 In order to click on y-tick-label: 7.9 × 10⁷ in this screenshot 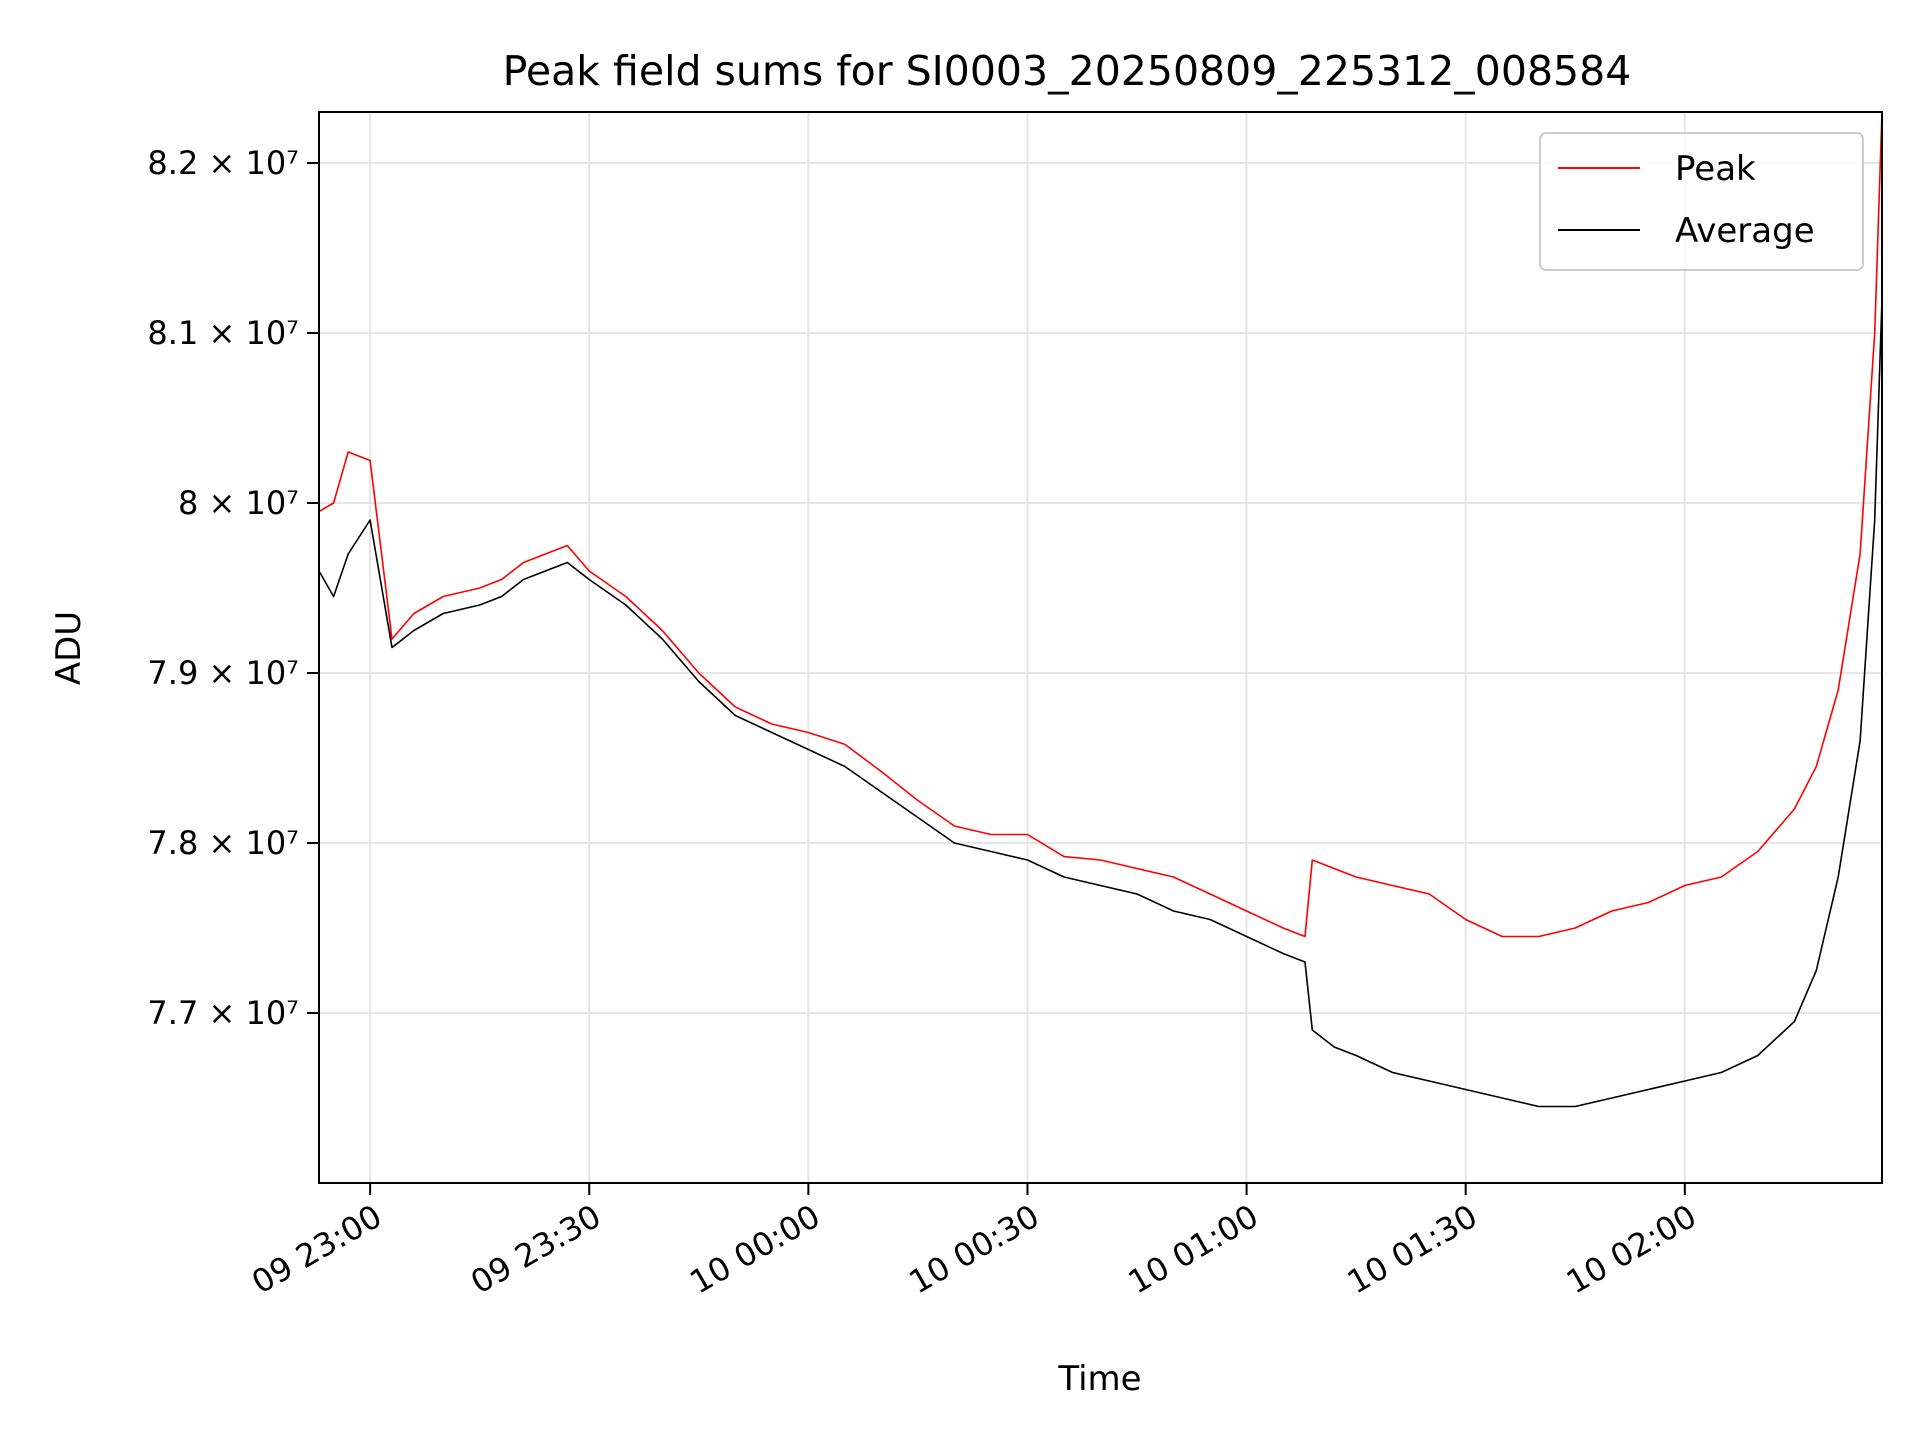, I will do `click(223, 673)`.